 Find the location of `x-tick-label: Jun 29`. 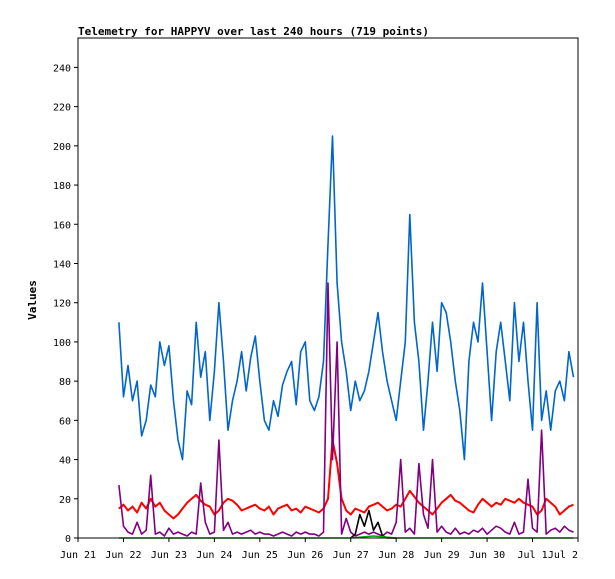

x-tick-label: Jun 29 is located at coordinates (442, 555).